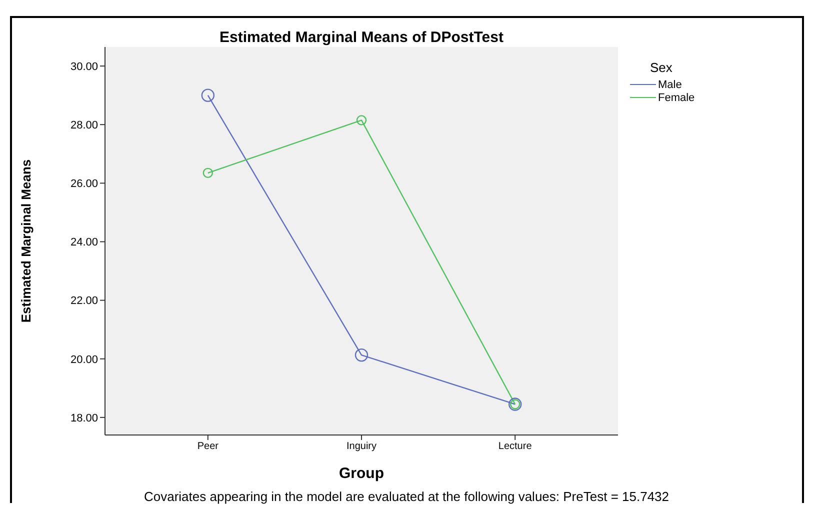 The height and width of the screenshot is (509, 813). I want to click on legend-label: Male, so click(670, 84).